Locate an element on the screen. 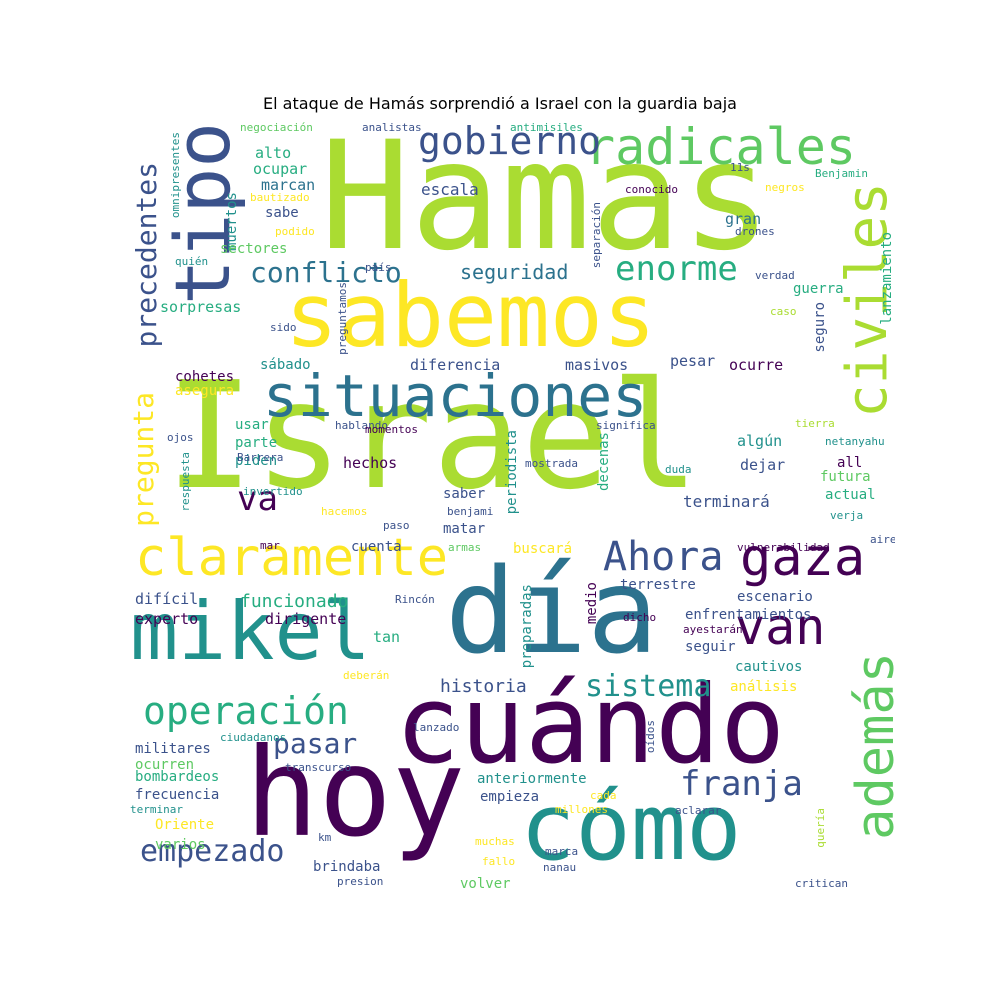  word-42: ocurre is located at coordinates (756, 365).